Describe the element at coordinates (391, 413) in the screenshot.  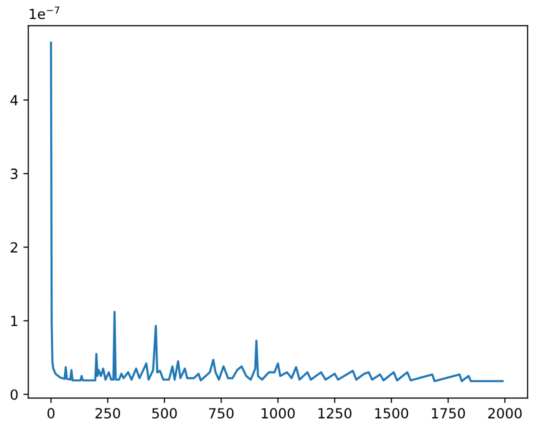
I see `x-tick-label: 1500` at that location.